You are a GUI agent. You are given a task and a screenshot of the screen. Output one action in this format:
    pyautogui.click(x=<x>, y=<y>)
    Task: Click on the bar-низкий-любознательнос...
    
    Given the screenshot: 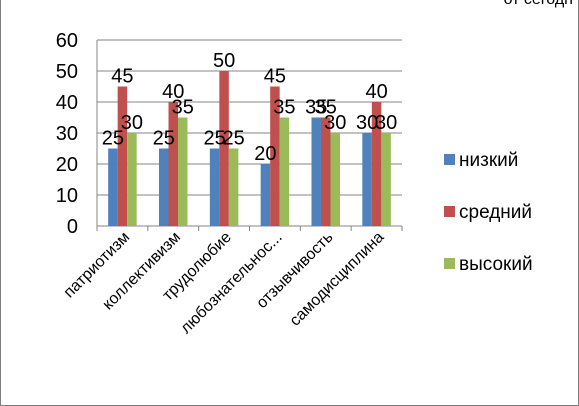 What is the action you would take?
    pyautogui.click(x=265, y=195)
    